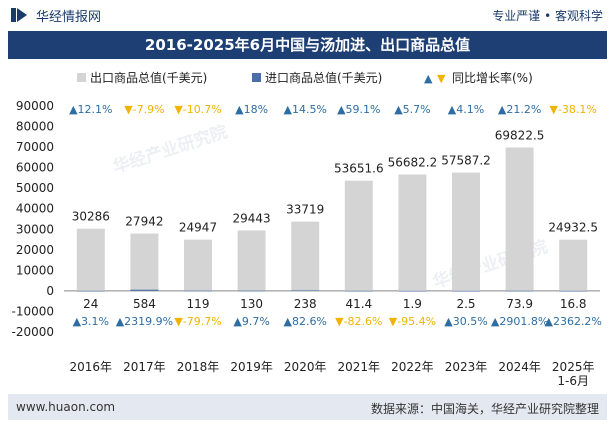 This screenshot has height=427, width=615. I want to click on tagline: 专业严谨 • 客观科学, so click(547, 16).